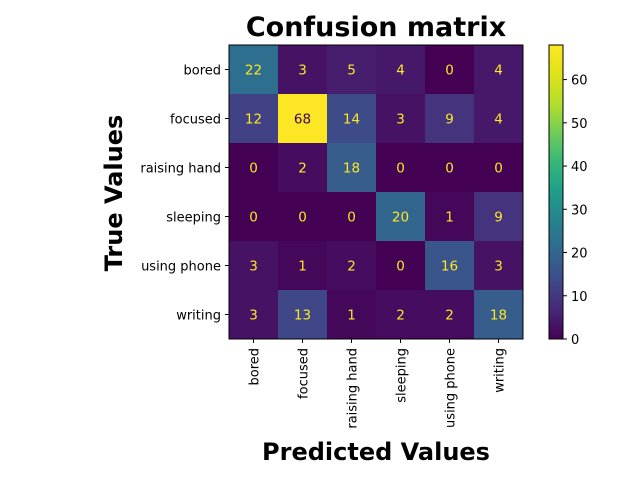 The image size is (640, 480). Describe the element at coordinates (180, 169) in the screenshot. I see `y-tick-label: raising hand` at that location.